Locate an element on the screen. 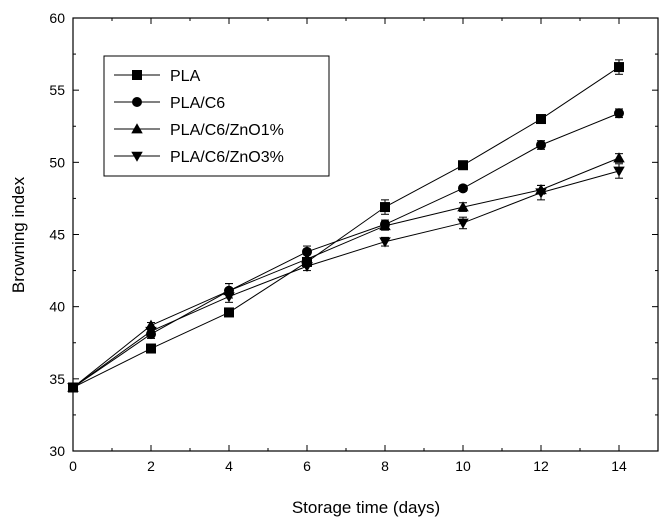  legend-label: PLA/C6 is located at coordinates (197, 103).